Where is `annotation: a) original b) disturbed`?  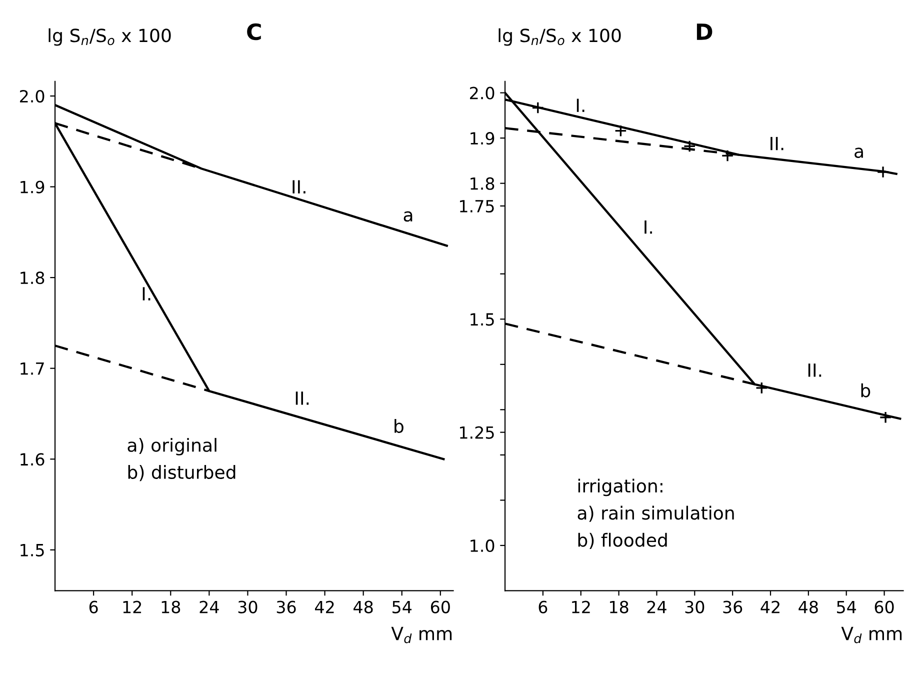
annotation: a) original b) disturbed is located at coordinates (182, 460).